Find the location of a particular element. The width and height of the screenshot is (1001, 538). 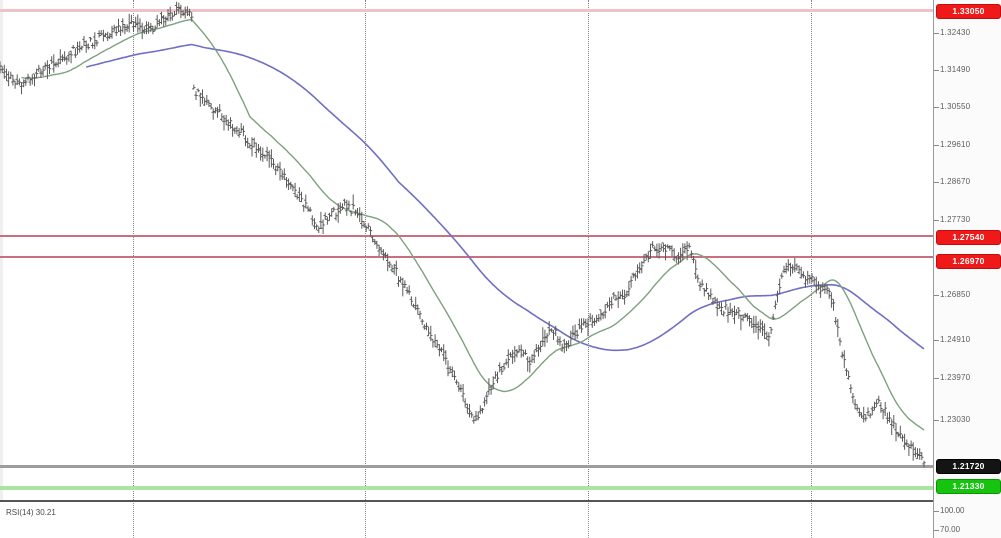

price-tick-label: 1.30550 is located at coordinates (955, 106).